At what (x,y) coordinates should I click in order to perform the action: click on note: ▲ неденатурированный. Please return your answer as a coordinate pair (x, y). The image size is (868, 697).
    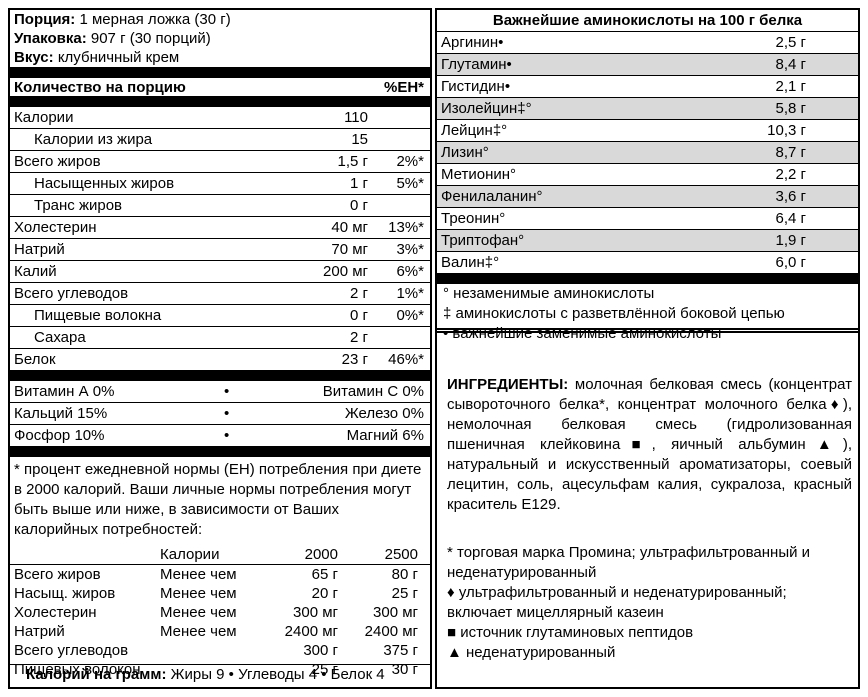
    Looking at the image, I should click on (531, 652).